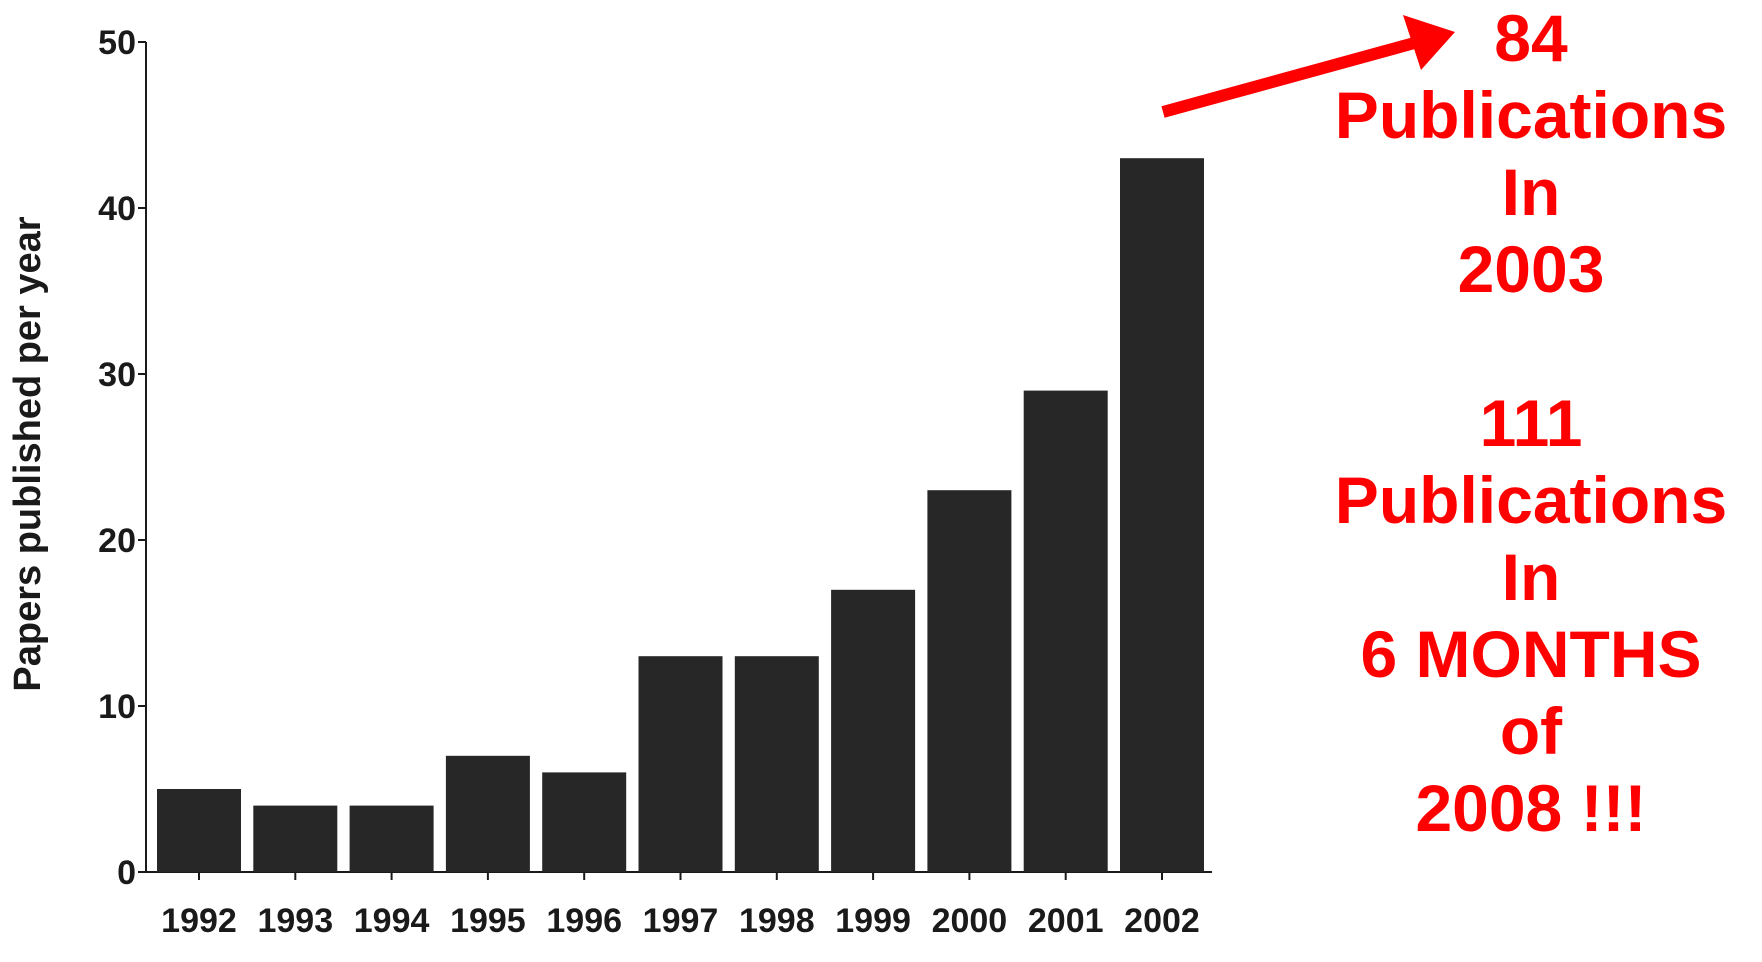  I want to click on annotation-publications-2: Publications, so click(1531, 500).